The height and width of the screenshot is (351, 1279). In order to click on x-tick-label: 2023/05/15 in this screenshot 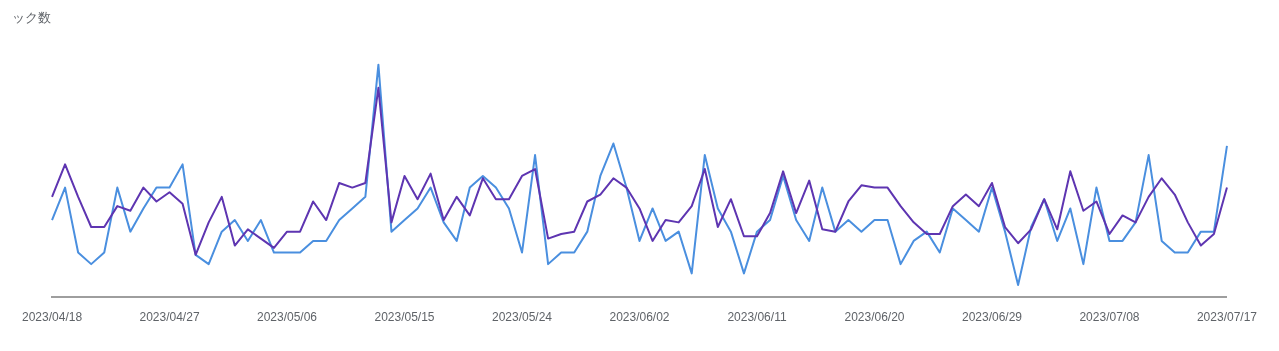, I will do `click(404, 317)`.